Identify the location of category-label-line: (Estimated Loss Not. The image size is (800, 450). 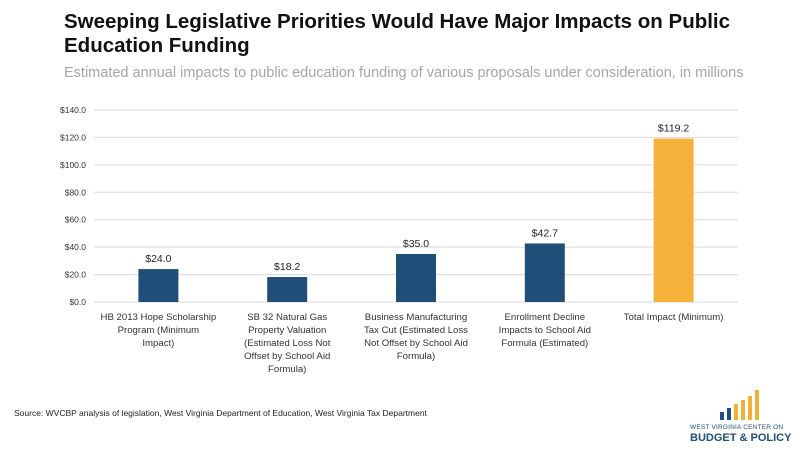
(287, 343).